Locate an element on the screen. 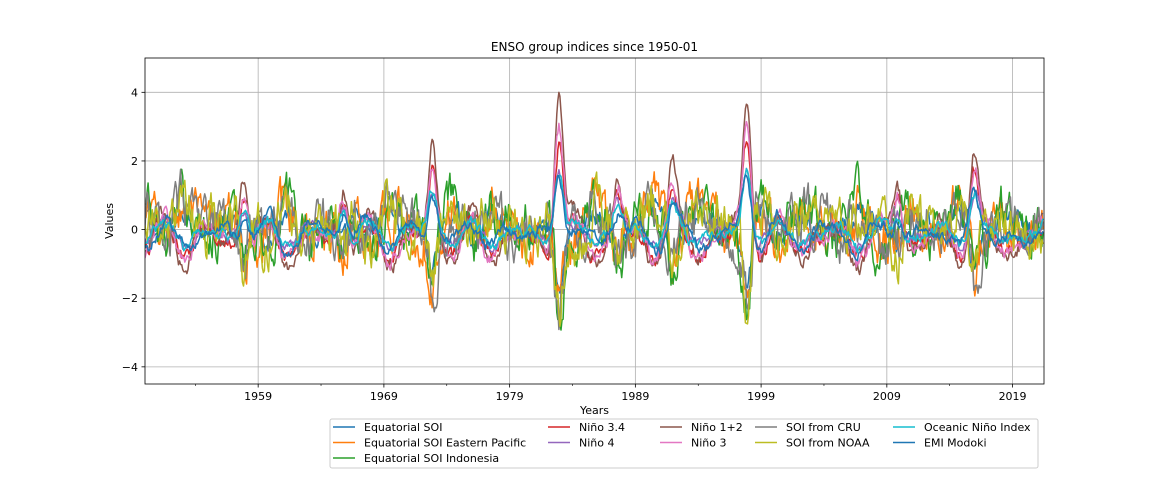 The image size is (1160, 480). legend-label: Oceanic Niño Index is located at coordinates (977, 427).